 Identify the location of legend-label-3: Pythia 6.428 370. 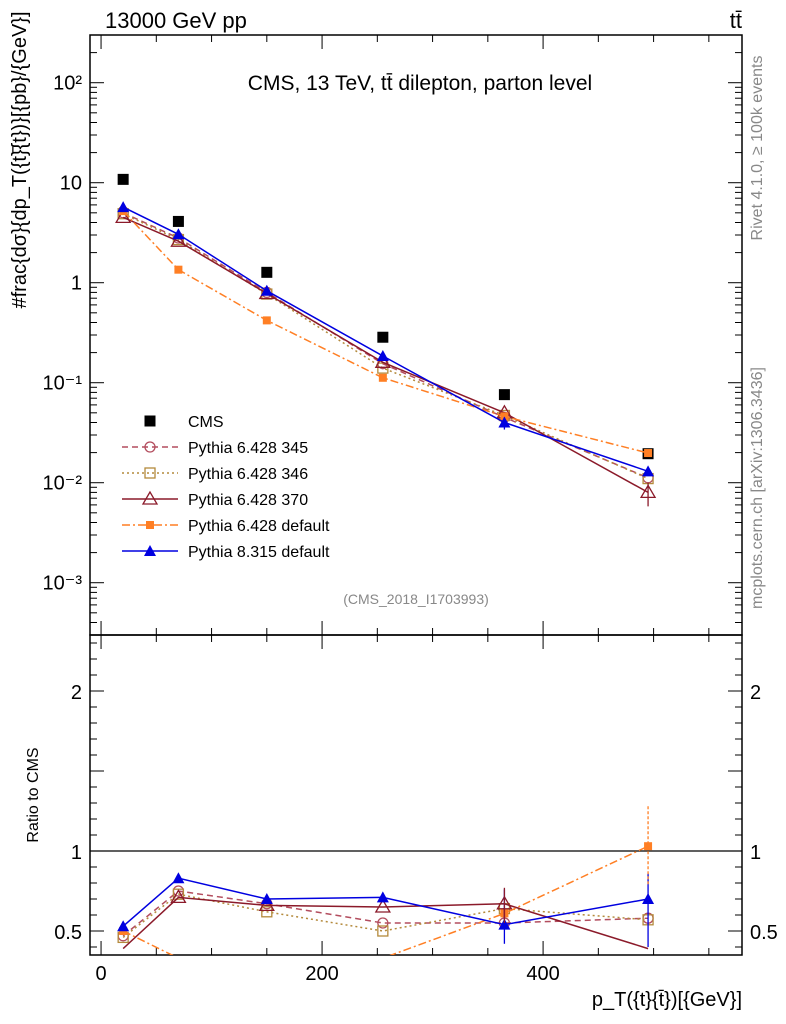
(248, 500).